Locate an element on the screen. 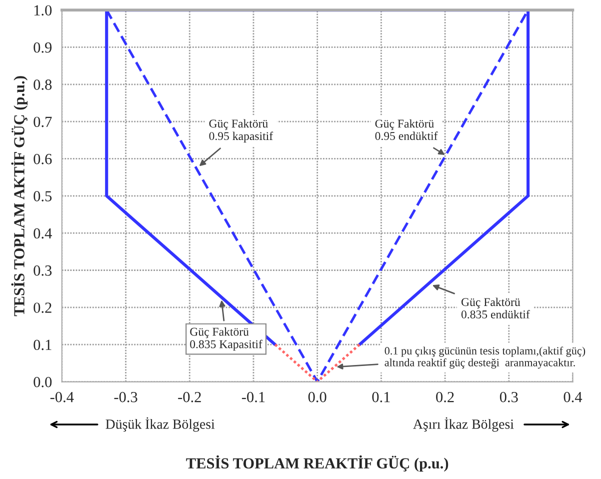 The width and height of the screenshot is (601, 479). y-tick-label: 0.5 is located at coordinates (43, 196).